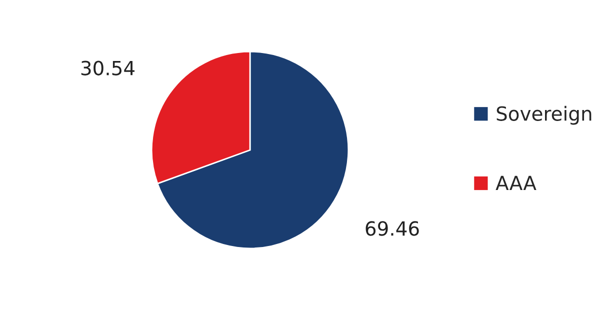 The image size is (614, 333). I want to click on data-label: 69.46, so click(392, 228).